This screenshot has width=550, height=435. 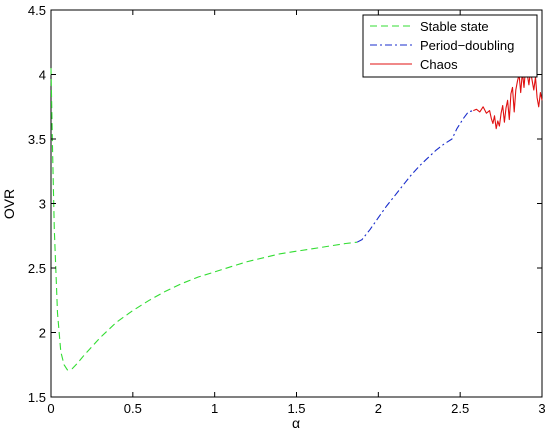 What do you see at coordinates (133, 408) in the screenshot?
I see `x-tick-label: 0.5` at bounding box center [133, 408].